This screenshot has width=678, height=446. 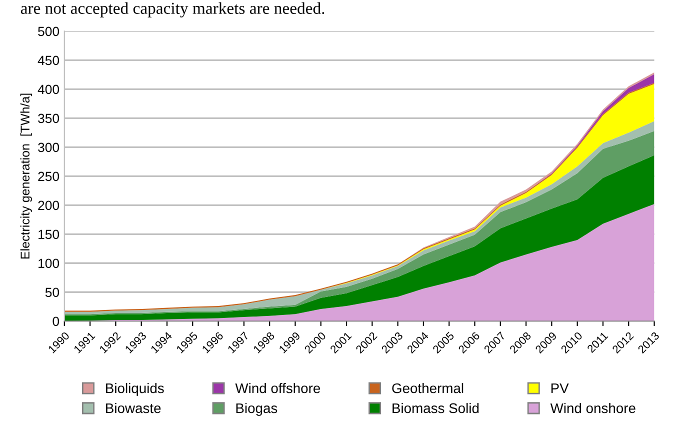 What do you see at coordinates (133, 408) in the screenshot?
I see `legend-label: Biowaste` at bounding box center [133, 408].